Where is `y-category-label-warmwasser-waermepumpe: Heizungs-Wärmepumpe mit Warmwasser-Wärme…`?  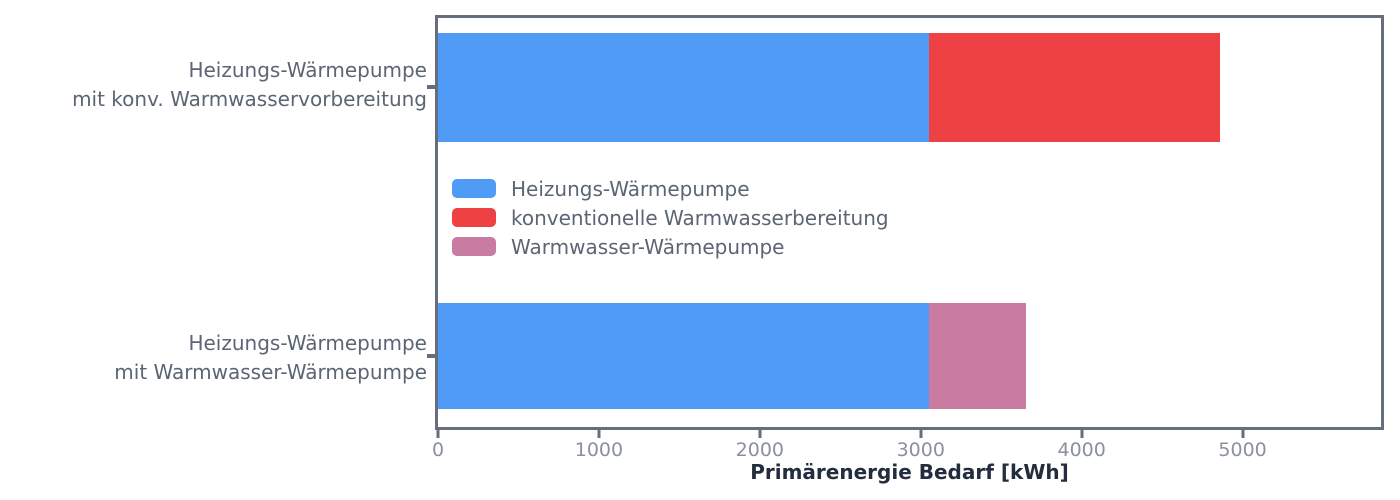
y-category-label-warmwasser-waermepumpe: Heizungs-Wärmepumpe mit Warmwasser-Wärme… is located at coordinates (270, 357).